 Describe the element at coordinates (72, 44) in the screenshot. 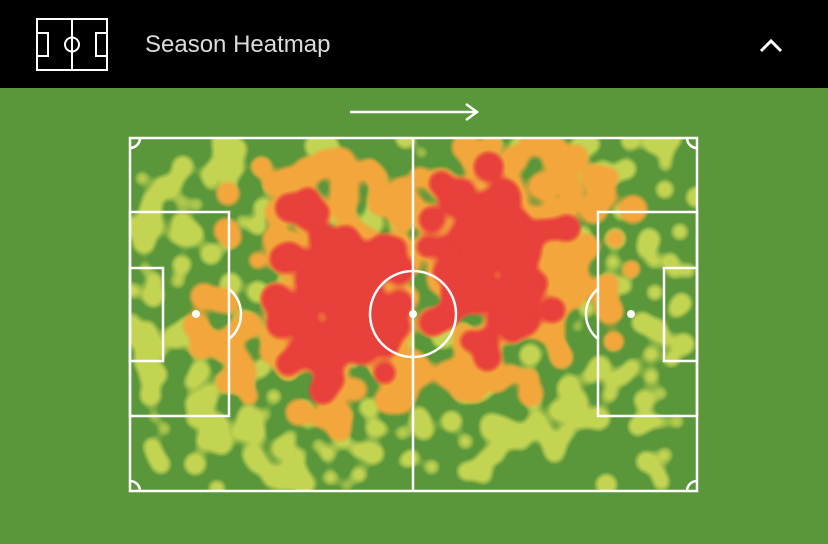

I see `pitch-icon` at that location.